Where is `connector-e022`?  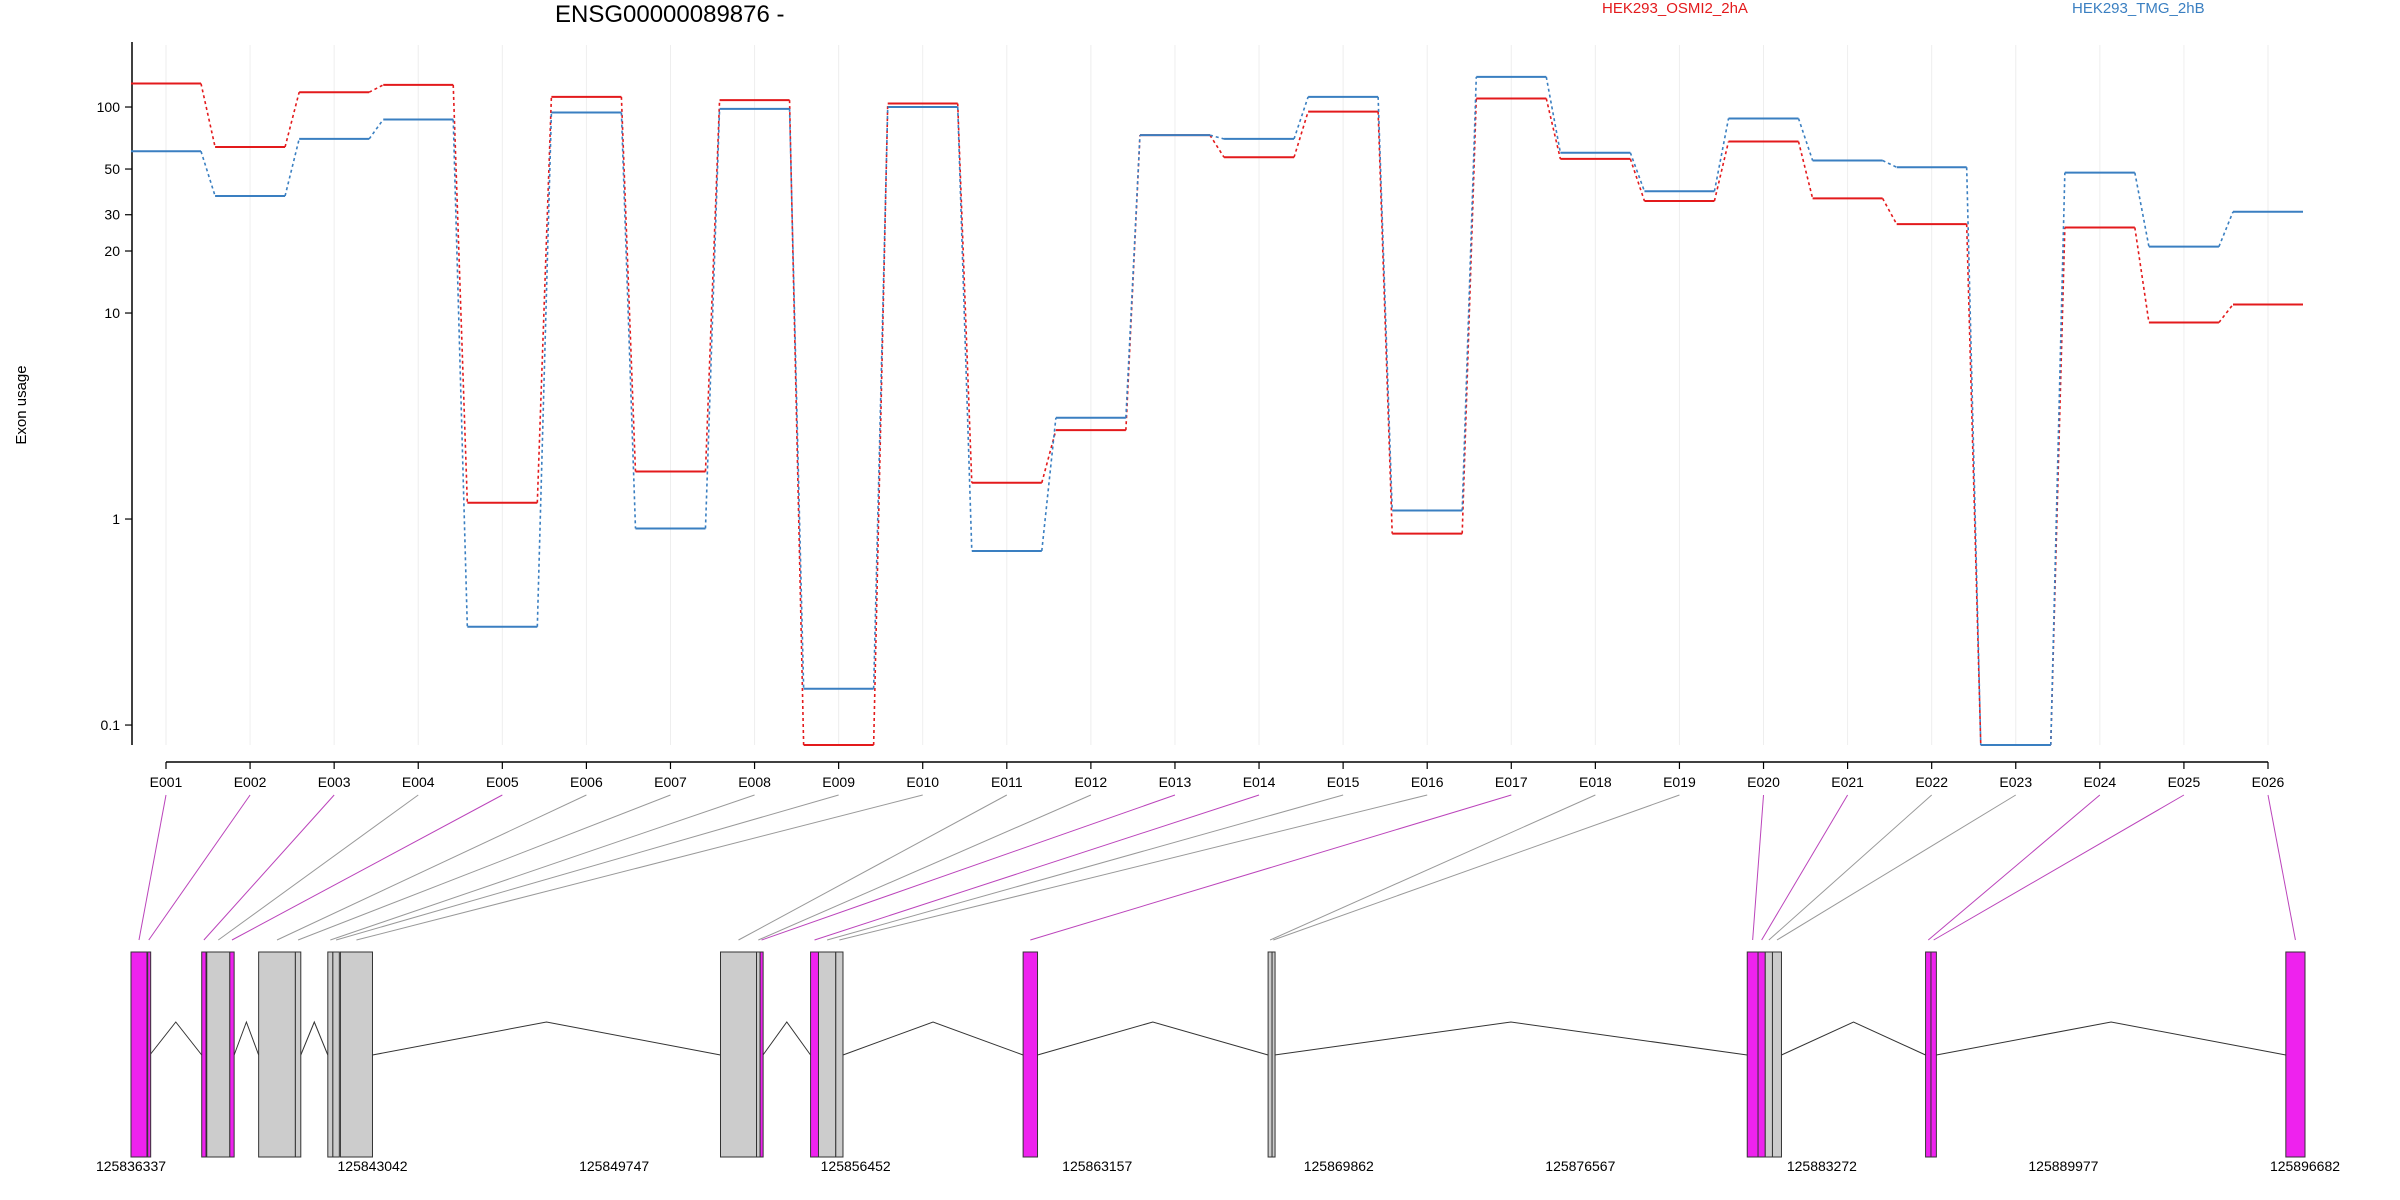
connector-e022 is located at coordinates (1850, 867).